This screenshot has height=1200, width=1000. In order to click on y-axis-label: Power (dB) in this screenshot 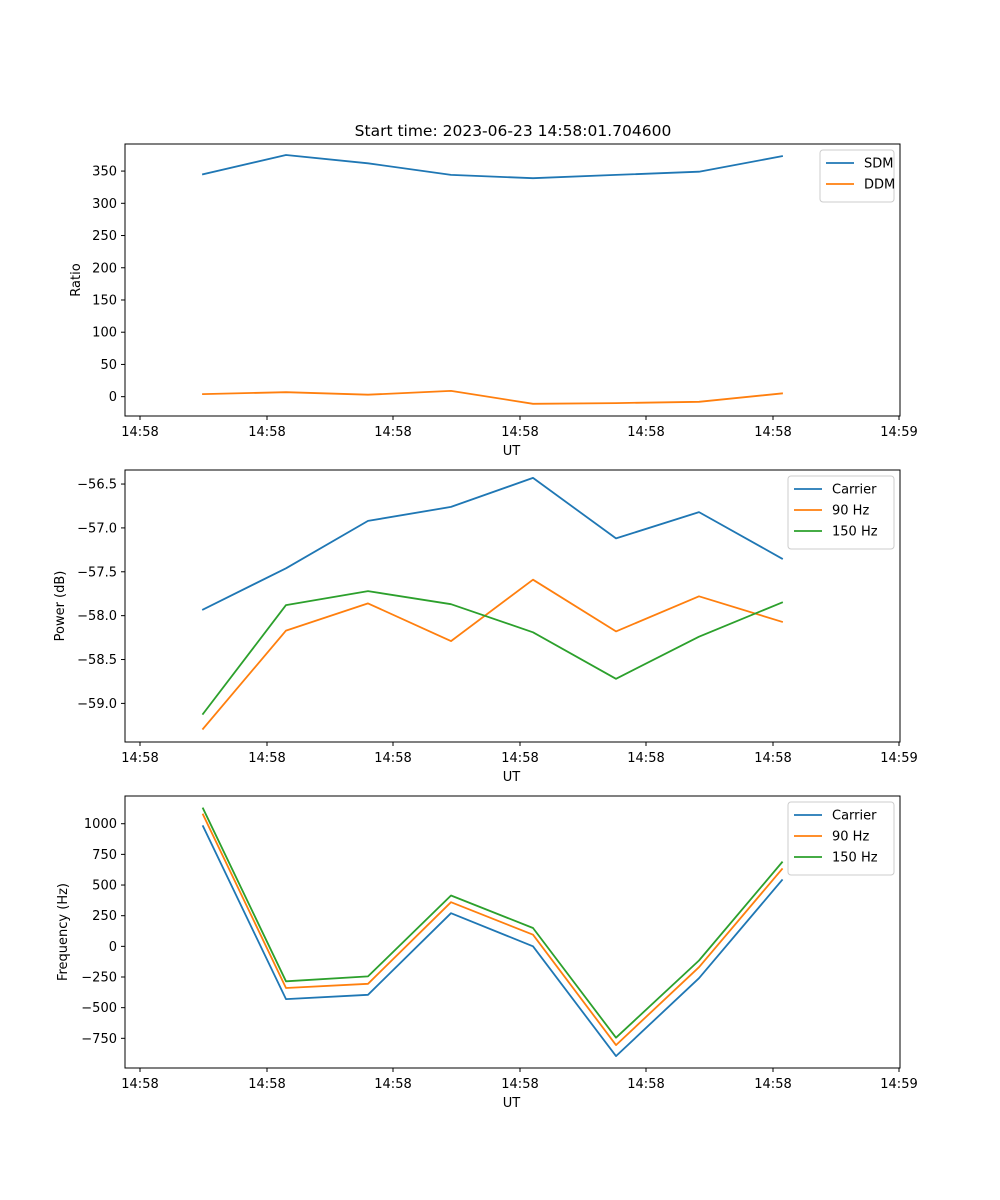, I will do `click(60, 606)`.